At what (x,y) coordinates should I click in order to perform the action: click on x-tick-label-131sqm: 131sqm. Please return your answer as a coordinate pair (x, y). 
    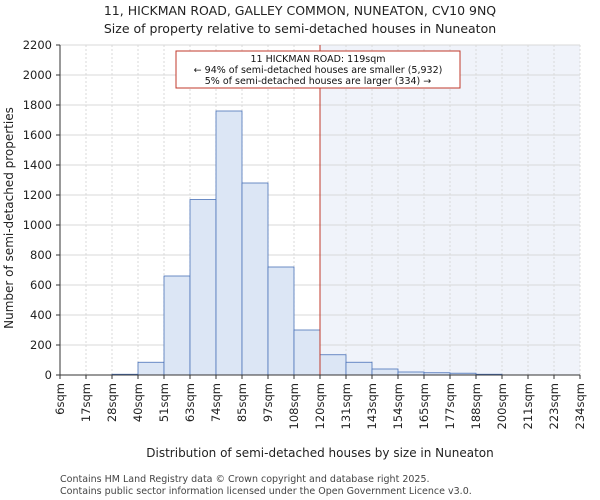
    Looking at the image, I should click on (346, 406).